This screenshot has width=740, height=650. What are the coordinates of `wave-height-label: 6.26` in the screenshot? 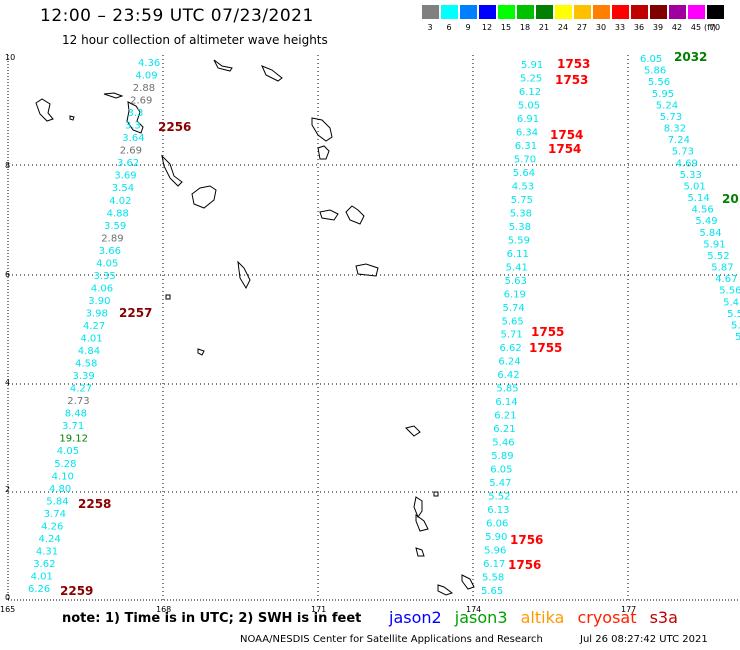 It's located at (39, 589).